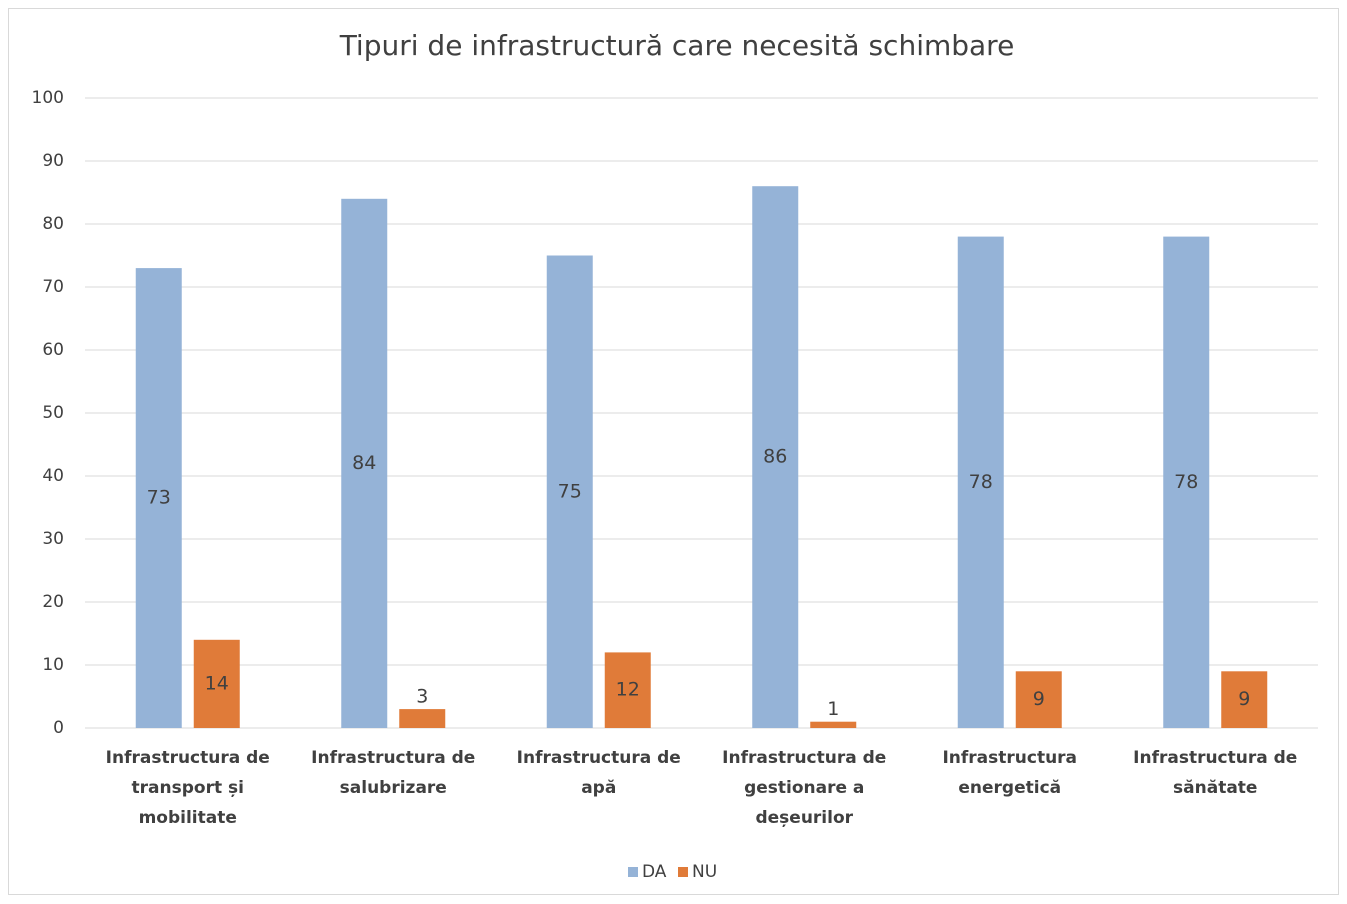 This screenshot has height=904, width=1347. What do you see at coordinates (1010, 773) in the screenshot?
I see `x-tick-label: Infrastructura energetică` at bounding box center [1010, 773].